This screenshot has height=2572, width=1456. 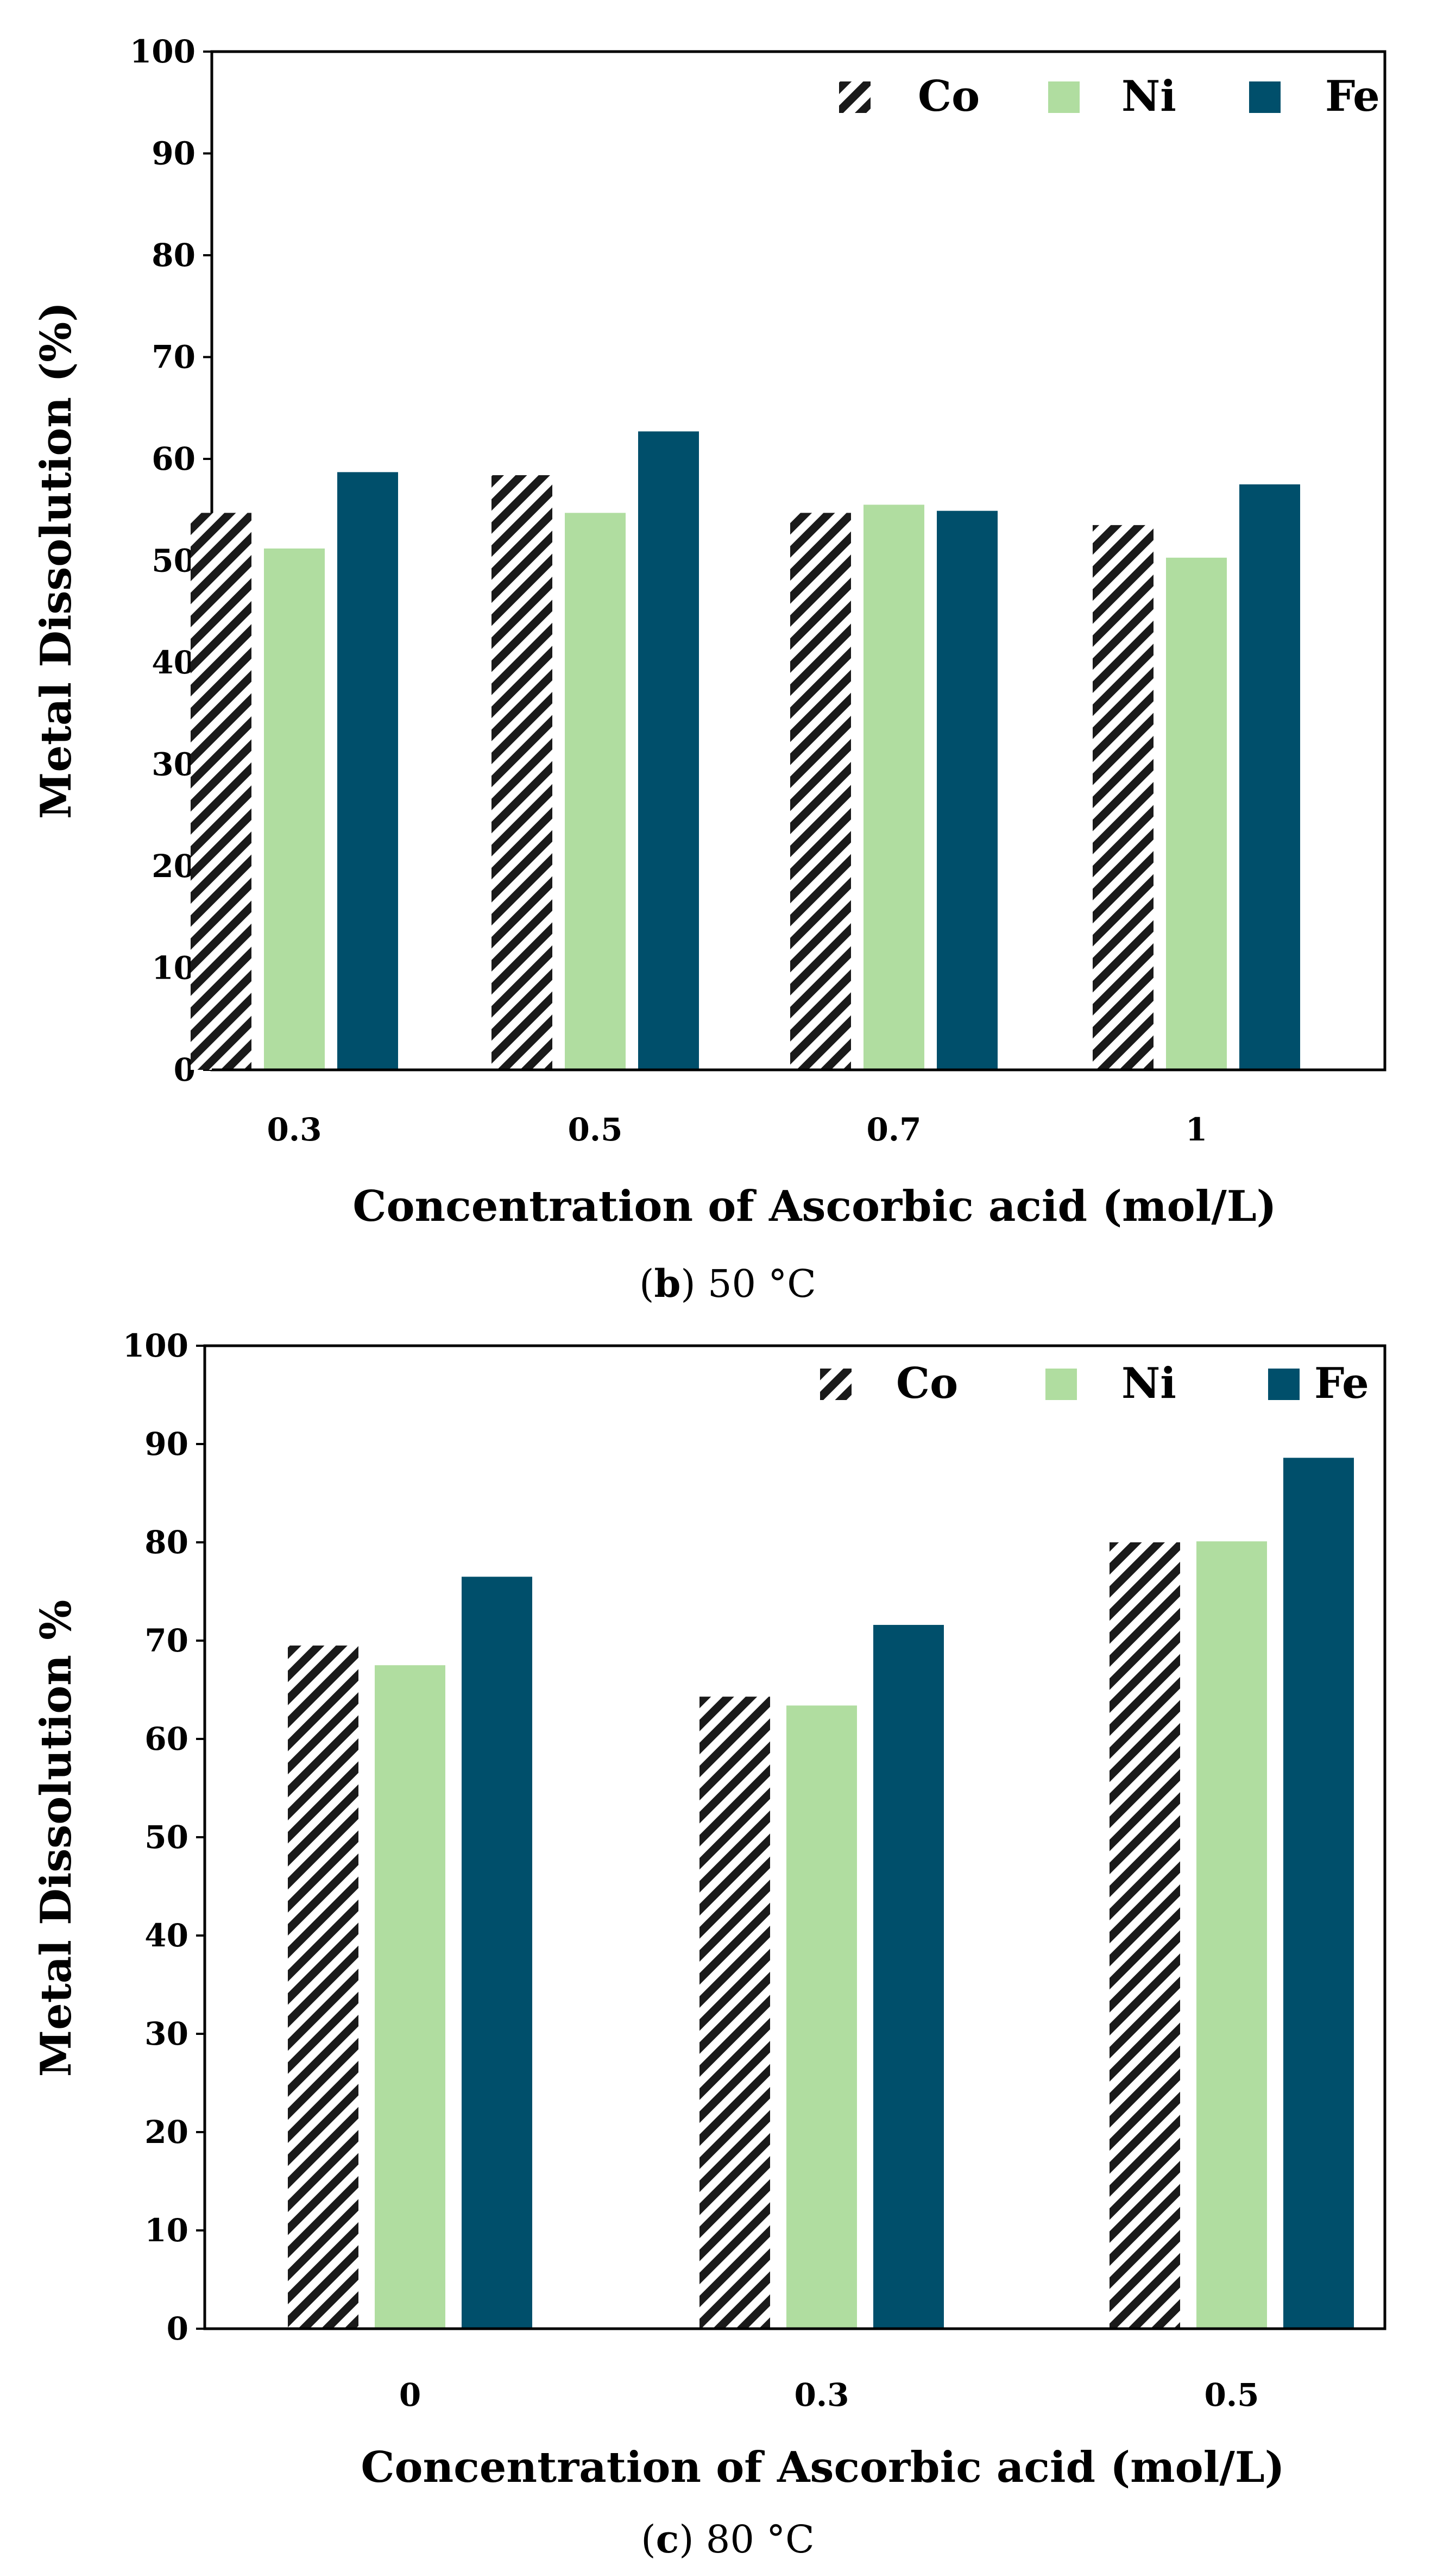 I want to click on caption-letter: b, so click(x=667, y=1284).